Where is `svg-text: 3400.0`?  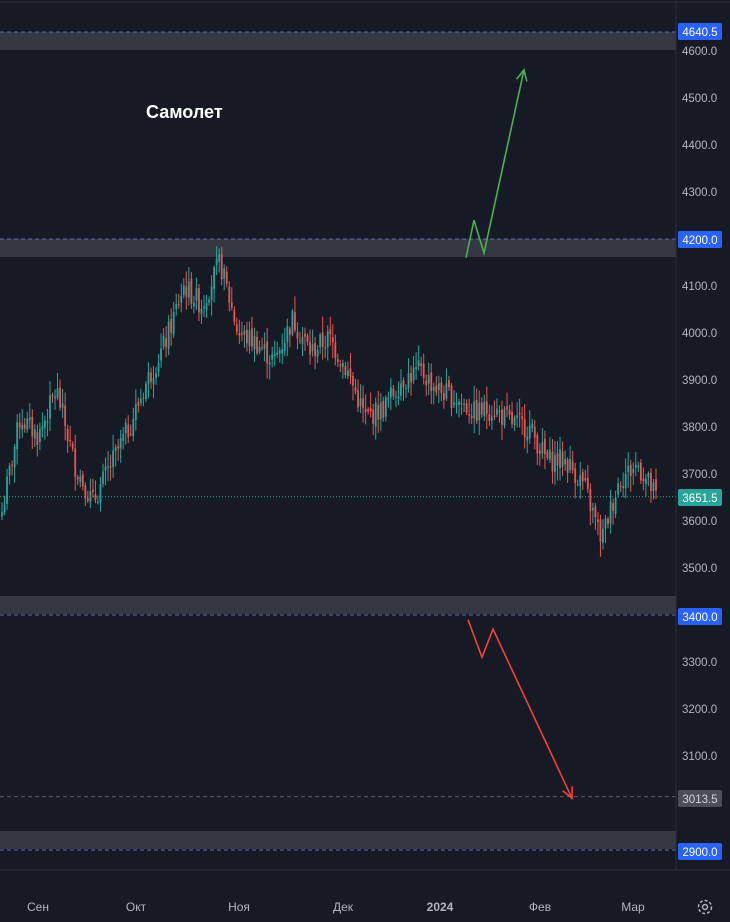
svg-text: 3400.0 is located at coordinates (699, 618).